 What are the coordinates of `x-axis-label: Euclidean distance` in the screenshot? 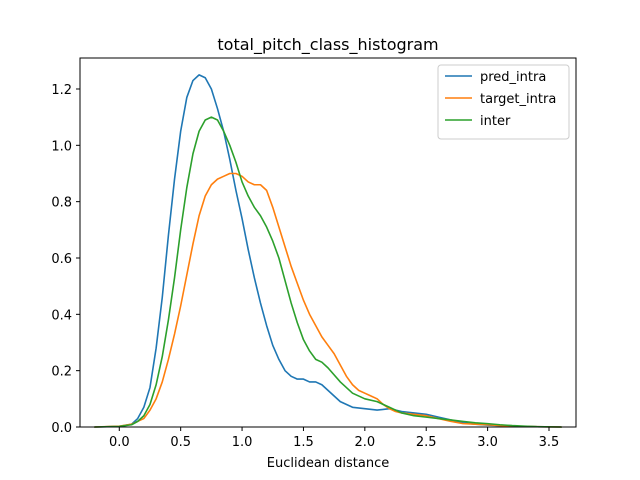 It's located at (328, 463).